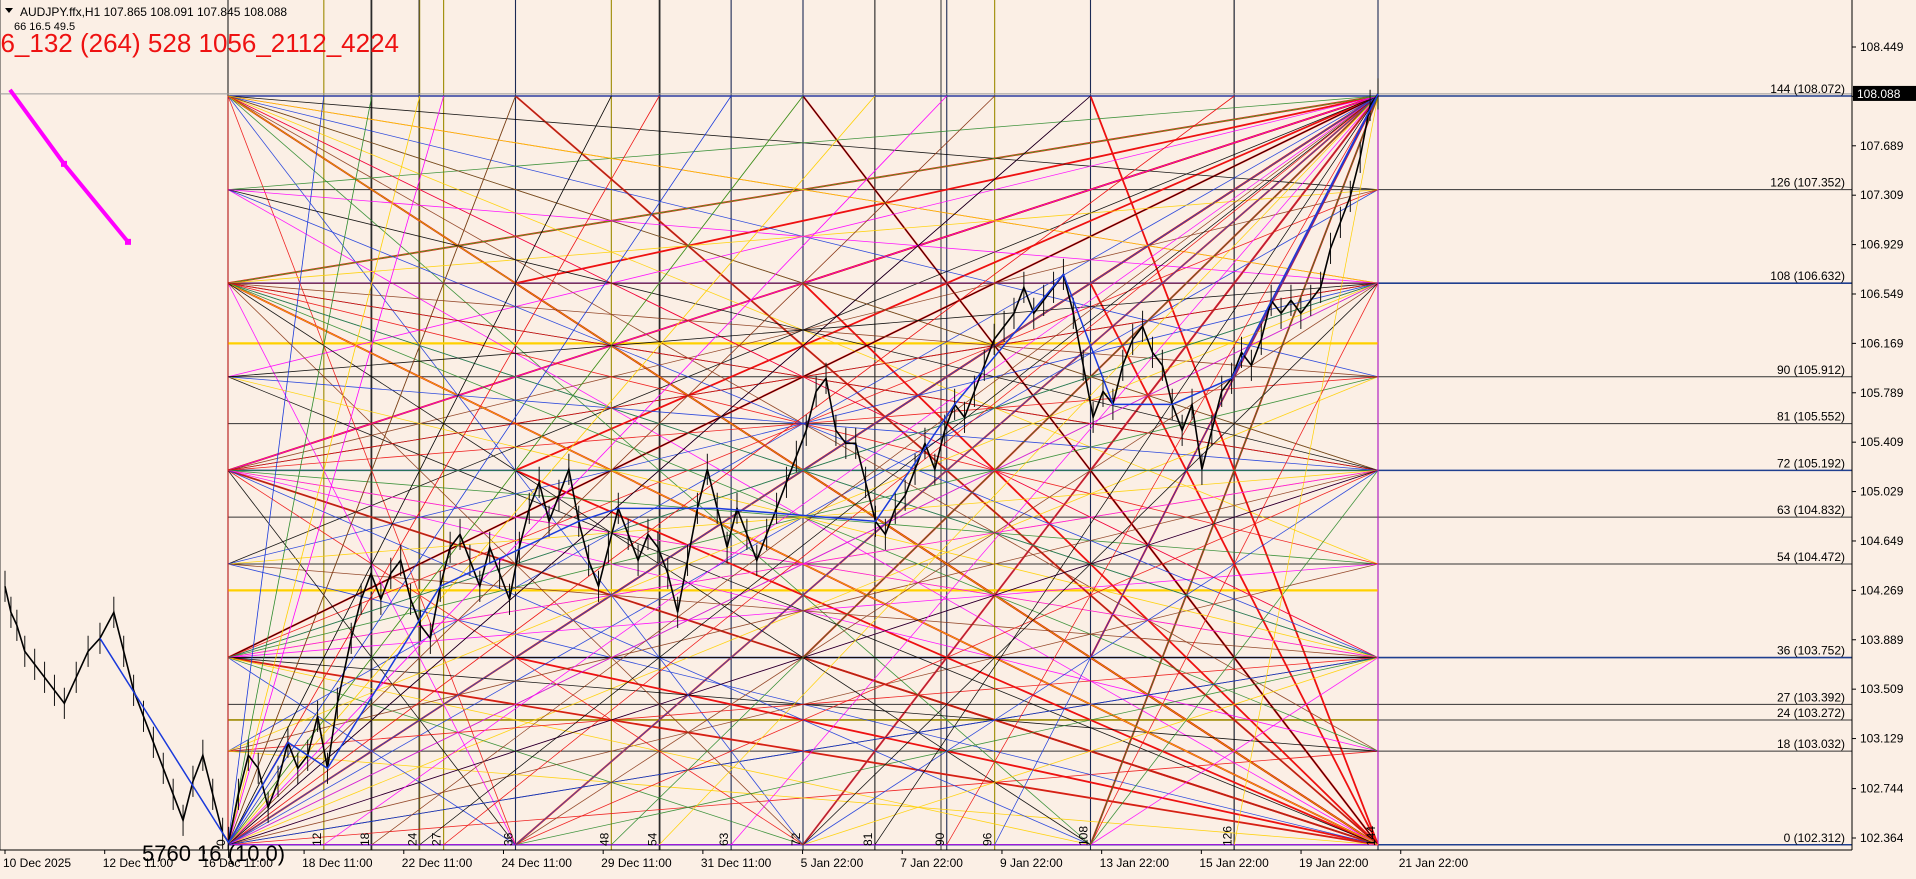 This screenshot has height=879, width=1916. I want to click on time-axis-label: 24 Dec 11:00, so click(536, 863).